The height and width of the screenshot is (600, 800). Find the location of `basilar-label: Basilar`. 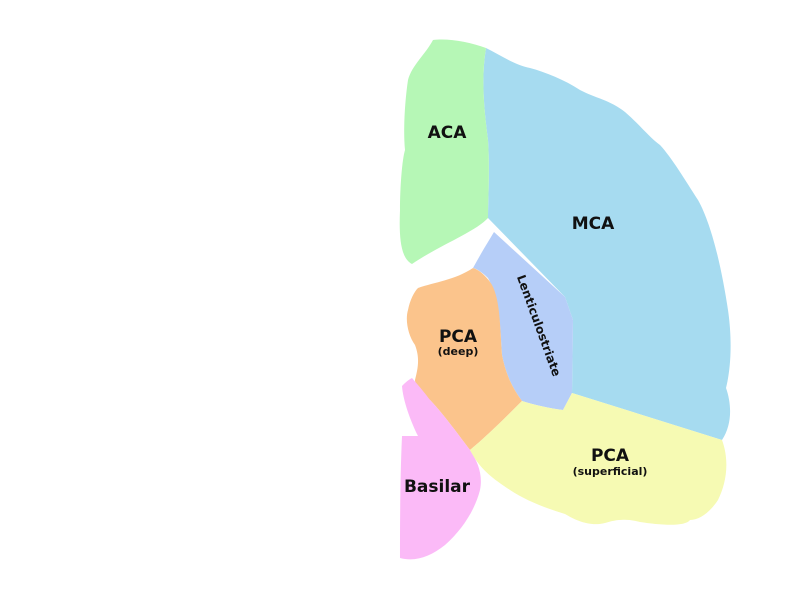

basilar-label: Basilar is located at coordinates (437, 487).